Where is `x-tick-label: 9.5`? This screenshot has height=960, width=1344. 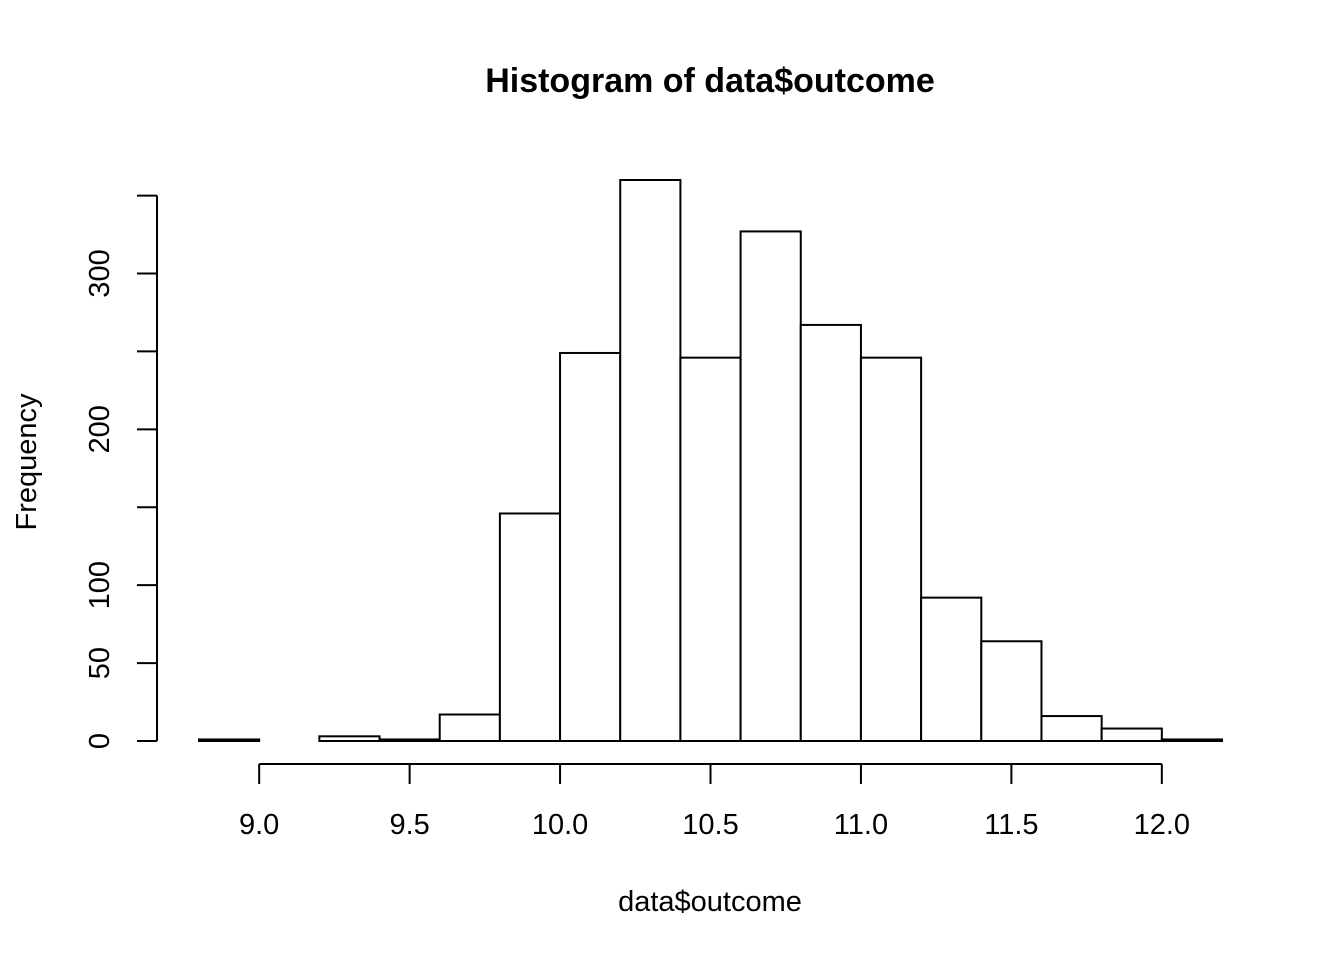 x-tick-label: 9.5 is located at coordinates (409, 825).